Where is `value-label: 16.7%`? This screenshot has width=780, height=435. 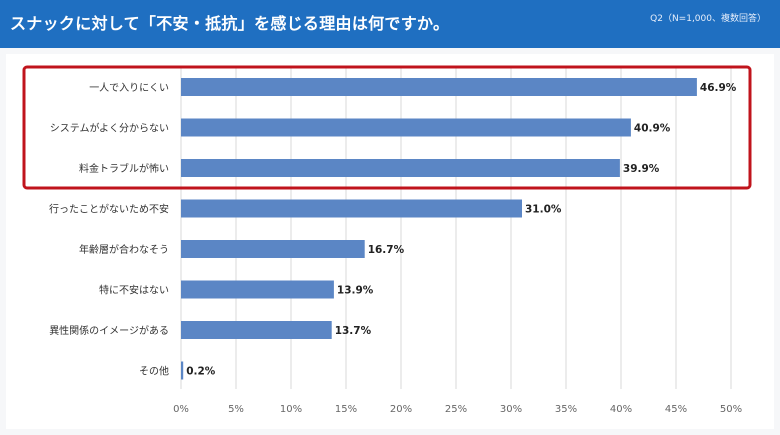 value-label: 16.7% is located at coordinates (386, 250).